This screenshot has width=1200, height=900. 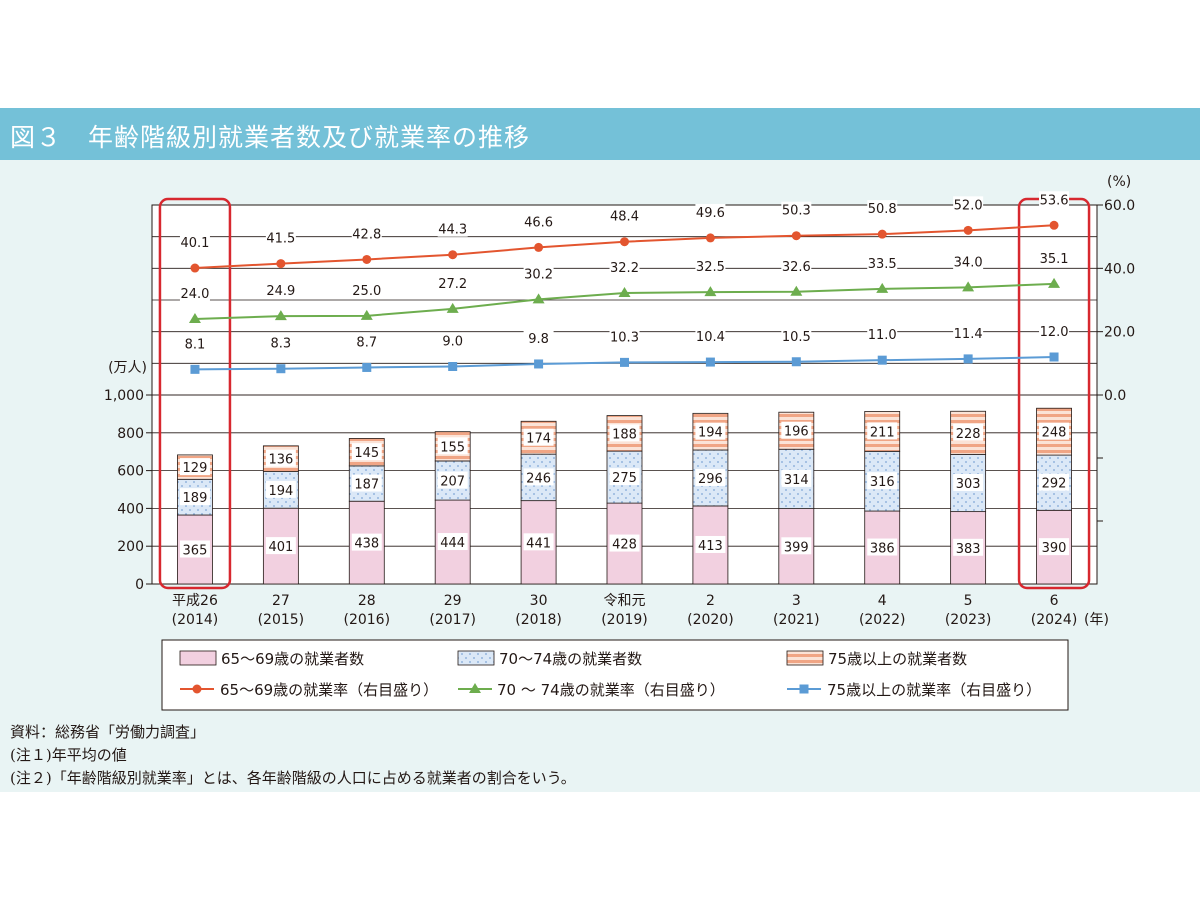 I want to click on legend-box, so click(x=615, y=675).